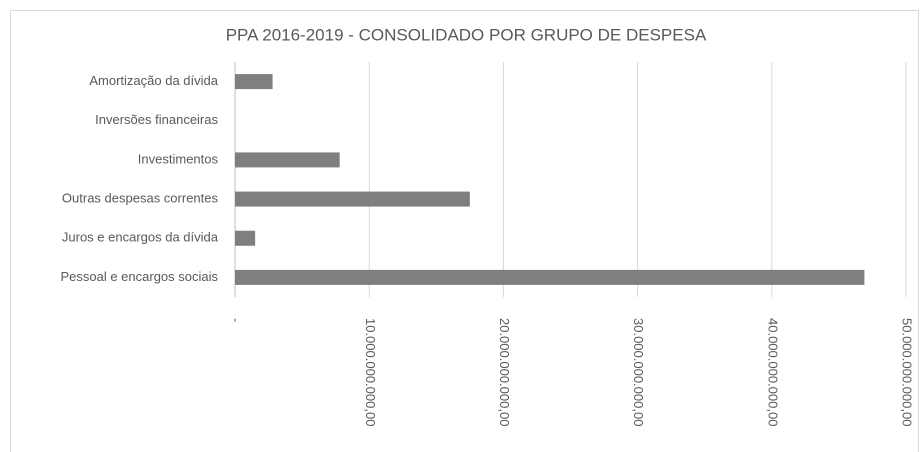 This screenshot has height=452, width=920. Describe the element at coordinates (370, 372) in the screenshot. I see `x-tick-label: 10.000.000.000,00` at that location.